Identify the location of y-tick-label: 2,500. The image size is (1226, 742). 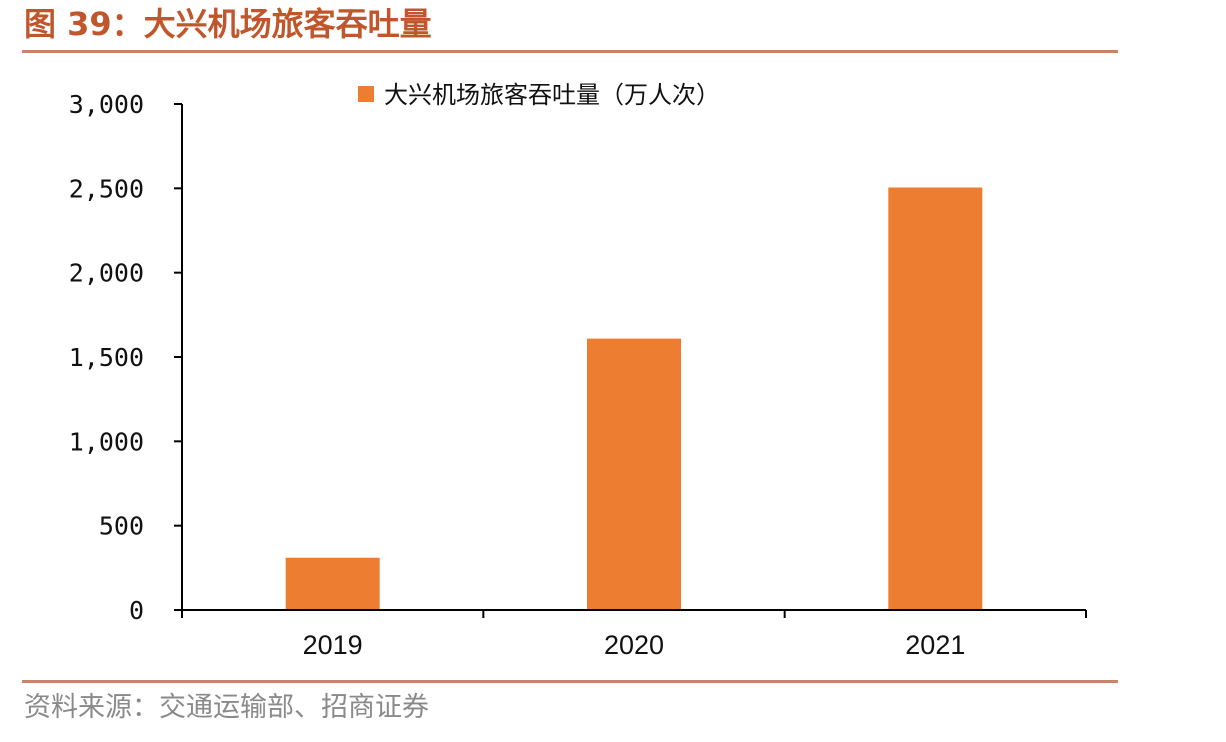
(106, 188).